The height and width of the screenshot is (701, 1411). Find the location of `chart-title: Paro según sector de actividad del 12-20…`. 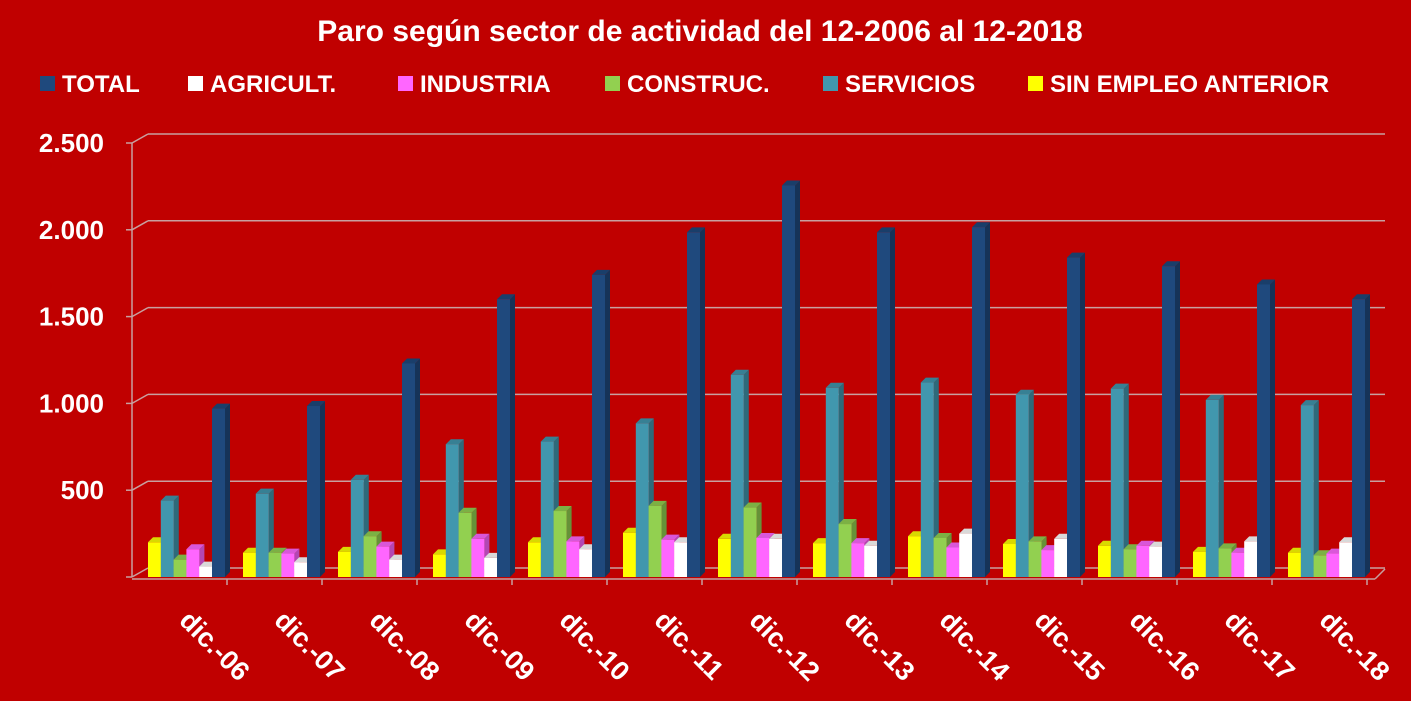

chart-title: Paro según sector de actividad del 12-20… is located at coordinates (699, 31).